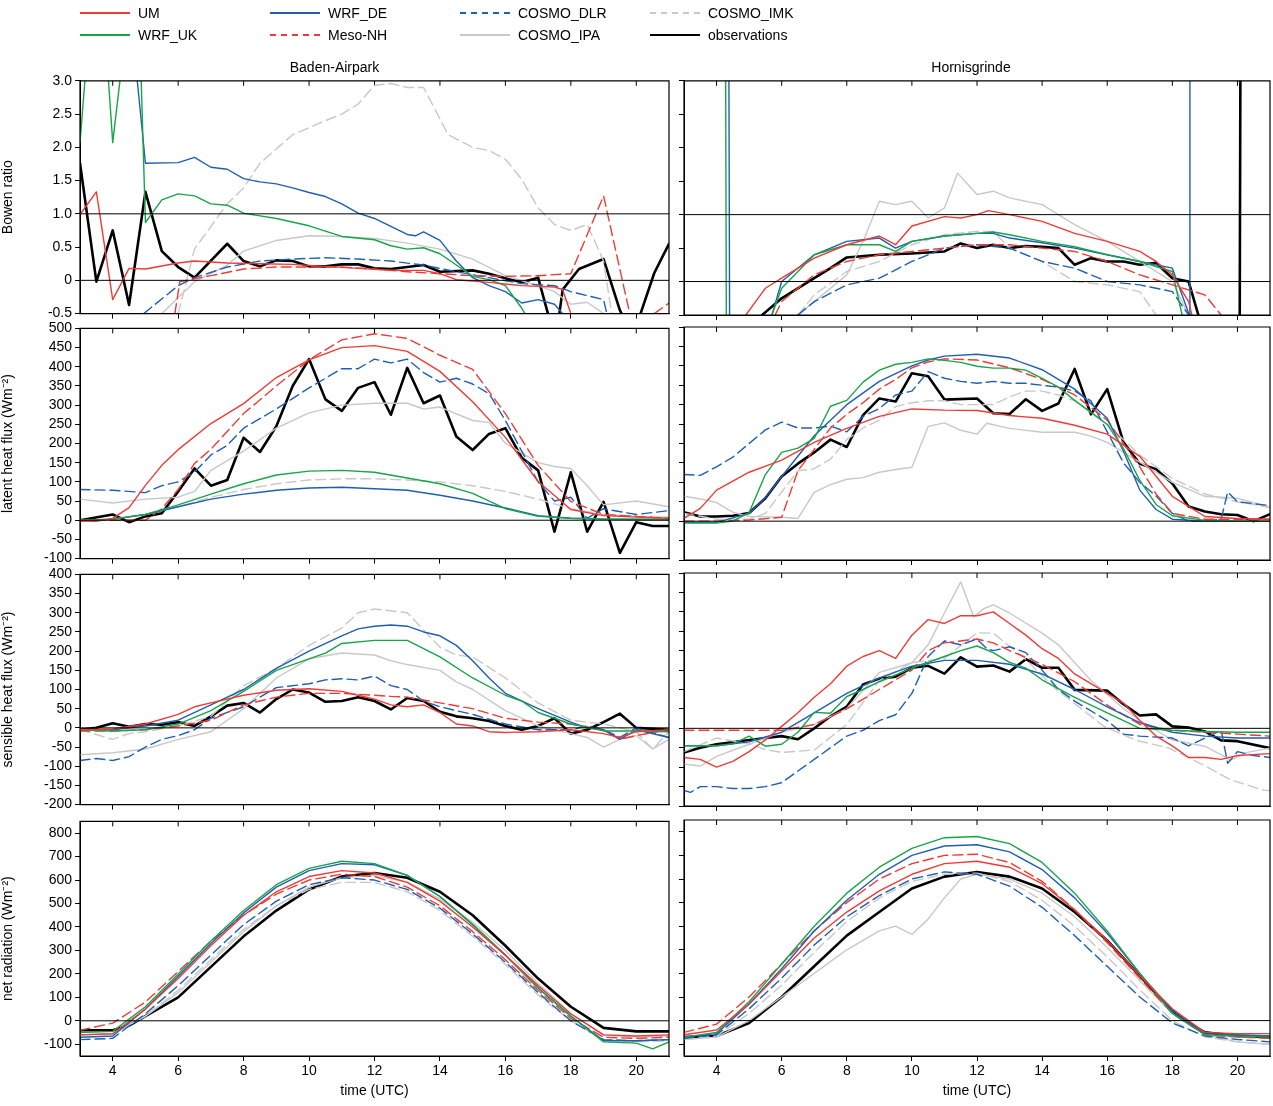 This screenshot has width=1273, height=1106. I want to click on legend-label: Meso-NH, so click(358, 35).